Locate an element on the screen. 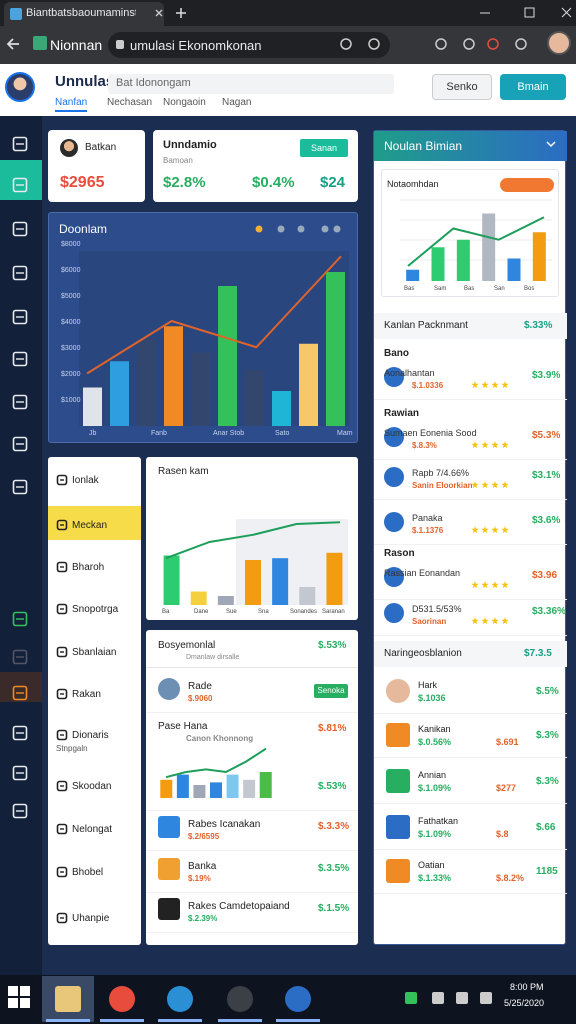  item-title: Banka is located at coordinates (202, 866).